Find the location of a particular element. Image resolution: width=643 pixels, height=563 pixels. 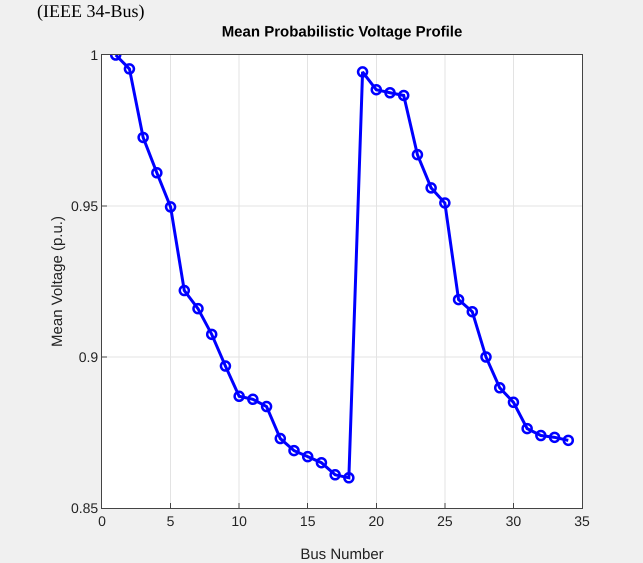

y-tick-label: 1 is located at coordinates (94, 54).